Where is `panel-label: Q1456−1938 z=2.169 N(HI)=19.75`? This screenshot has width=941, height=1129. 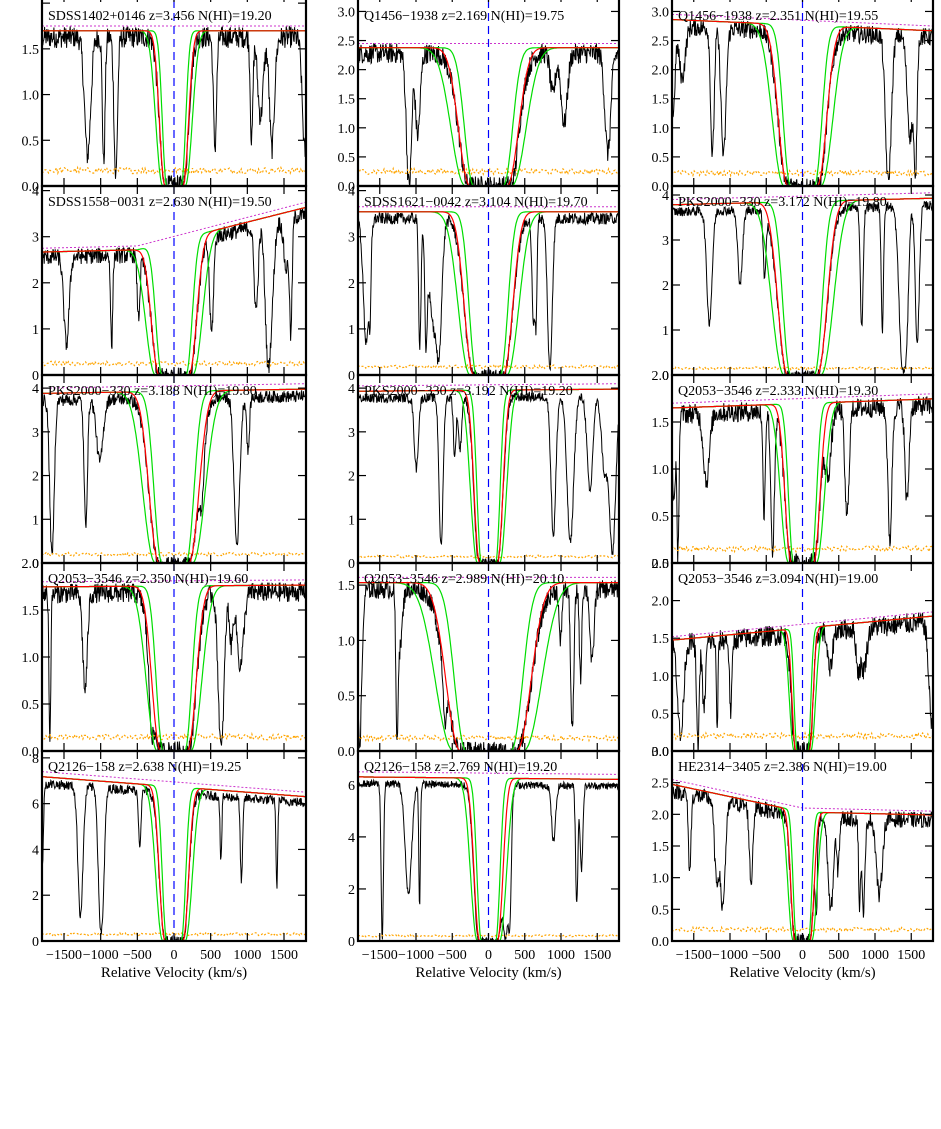 panel-label: Q1456−1938 z=2.169 N(HI)=19.75 is located at coordinates (464, 16).